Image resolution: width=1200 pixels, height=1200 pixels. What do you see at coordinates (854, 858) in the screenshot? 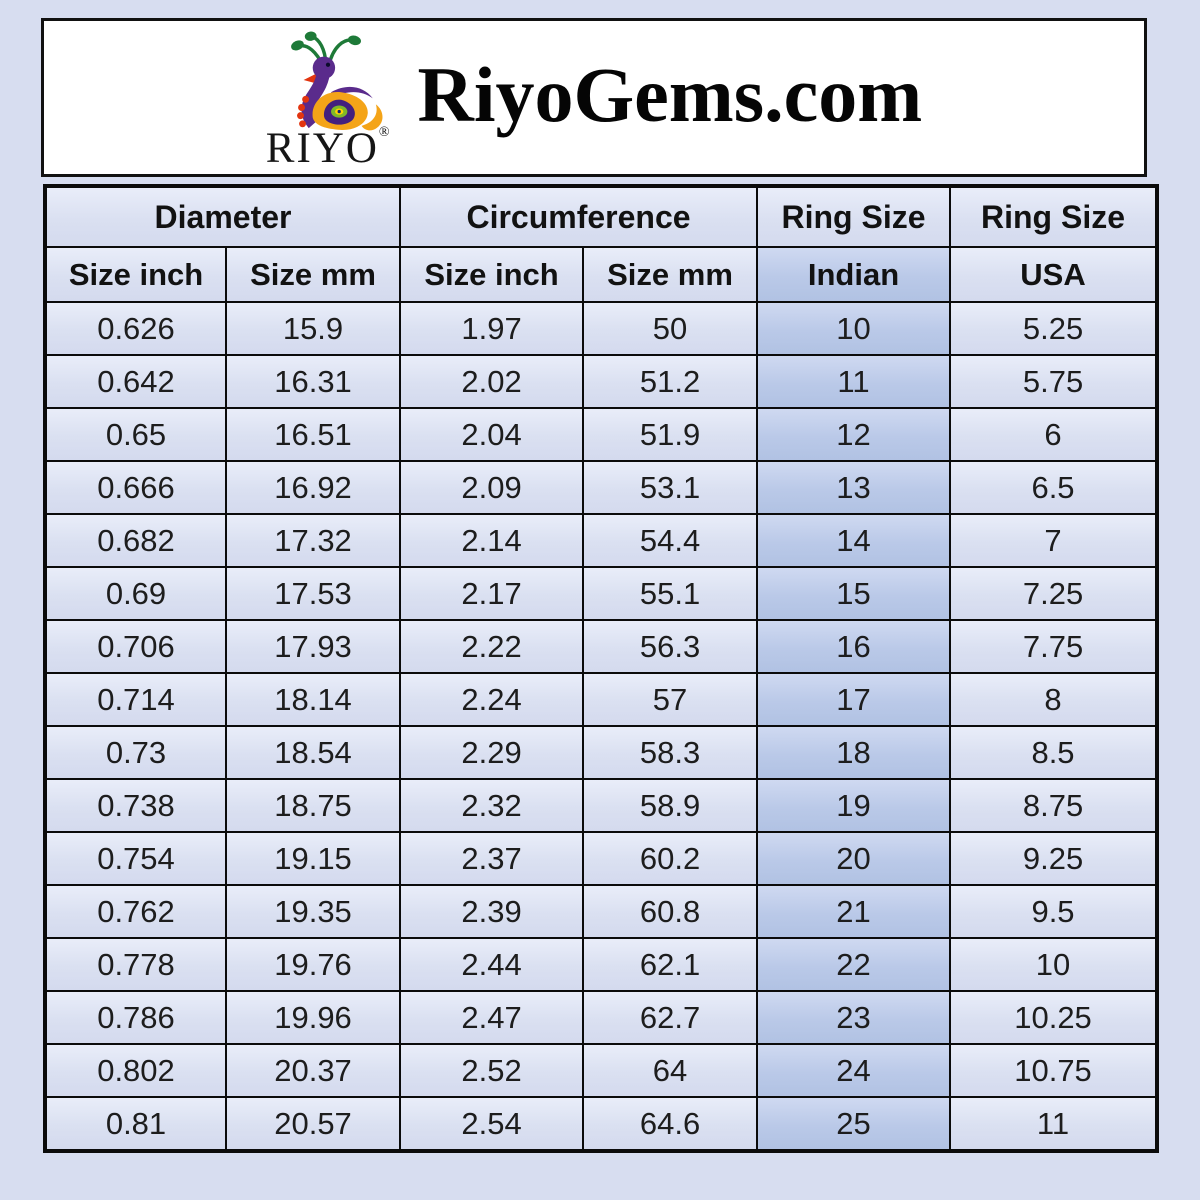
I see `table-cell: 20` at bounding box center [854, 858].